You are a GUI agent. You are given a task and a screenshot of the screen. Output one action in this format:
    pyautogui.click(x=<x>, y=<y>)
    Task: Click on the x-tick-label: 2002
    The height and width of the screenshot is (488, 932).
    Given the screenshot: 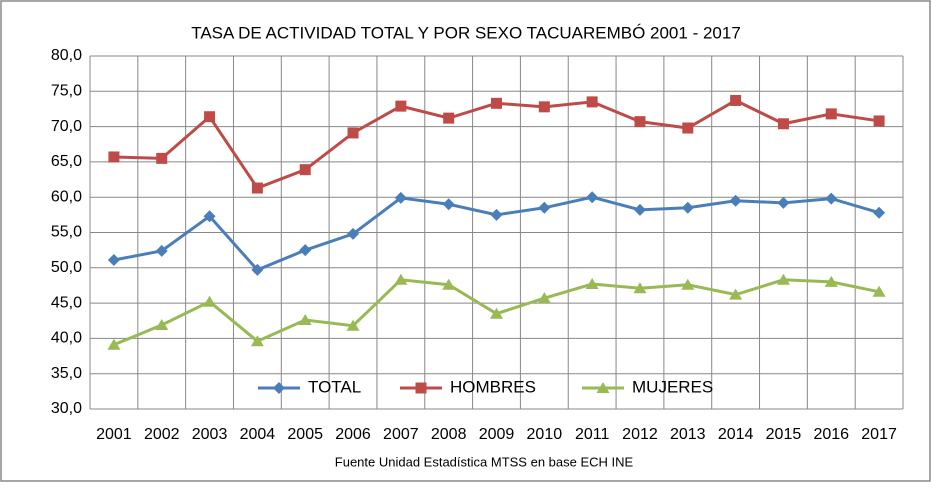 What is the action you would take?
    pyautogui.click(x=162, y=434)
    